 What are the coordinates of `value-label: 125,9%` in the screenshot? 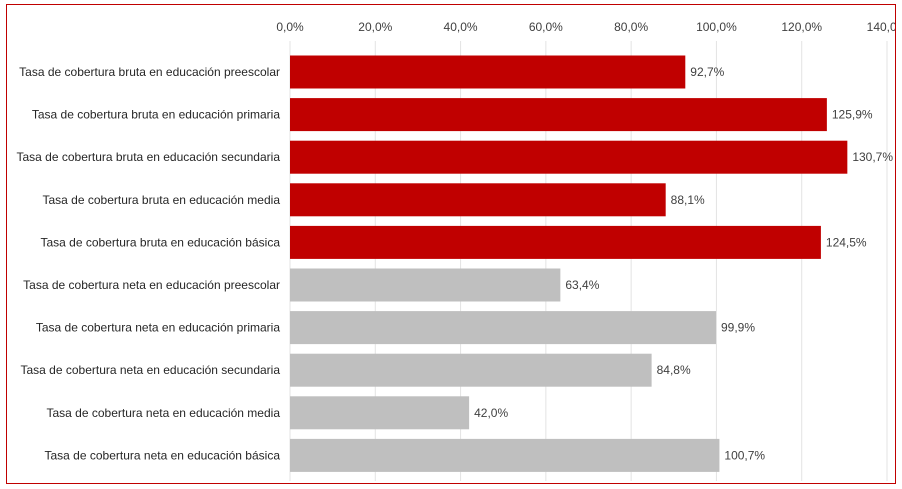 It's located at (852, 115).